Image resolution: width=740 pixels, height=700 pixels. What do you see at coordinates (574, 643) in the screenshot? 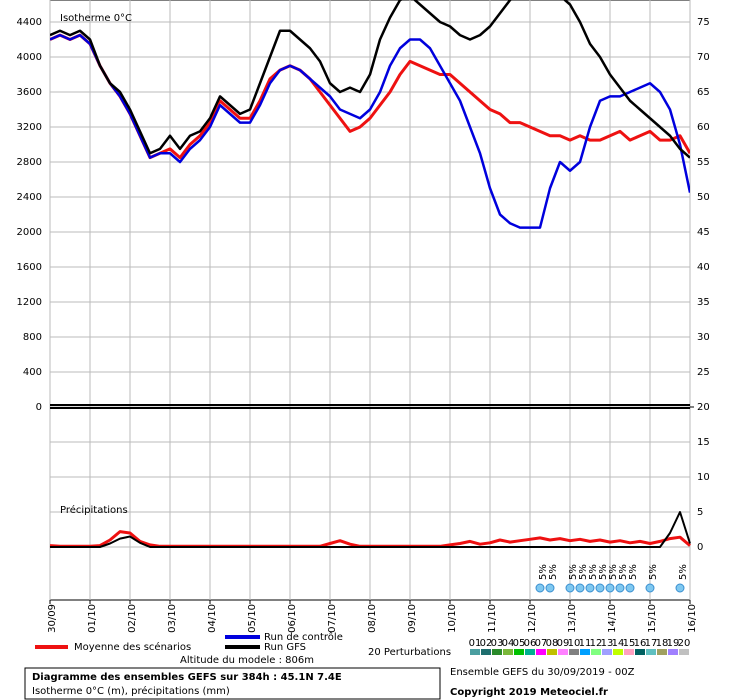
I see `member-label: 10` at bounding box center [574, 643].